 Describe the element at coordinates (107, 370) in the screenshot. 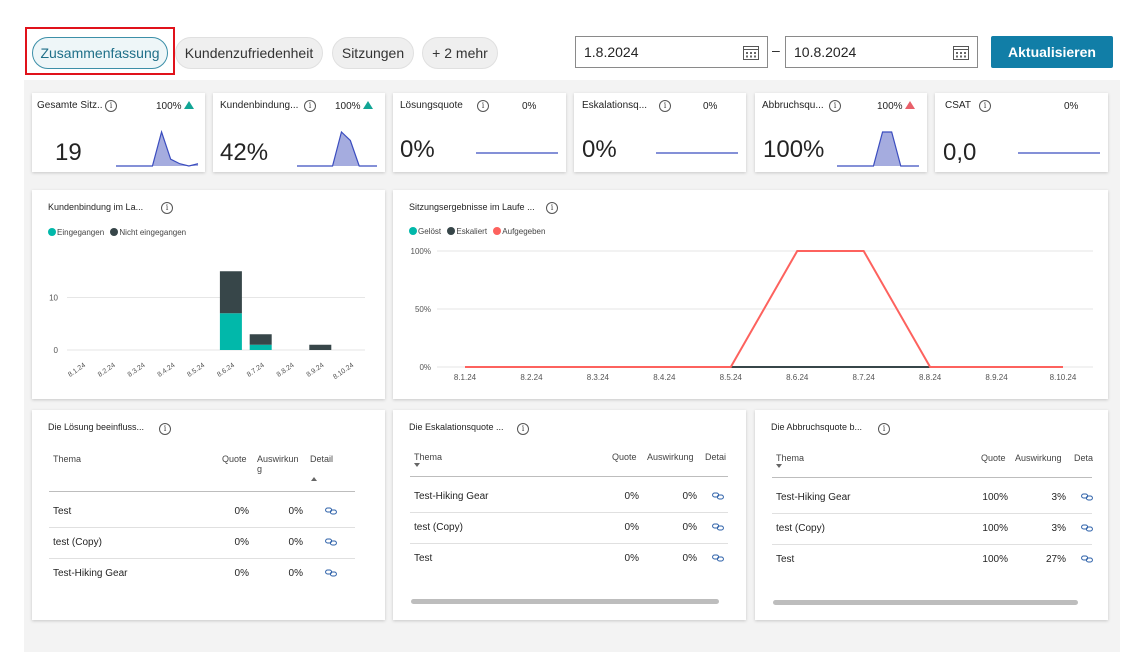

I see `x-tick-label: 8.2.24` at that location.